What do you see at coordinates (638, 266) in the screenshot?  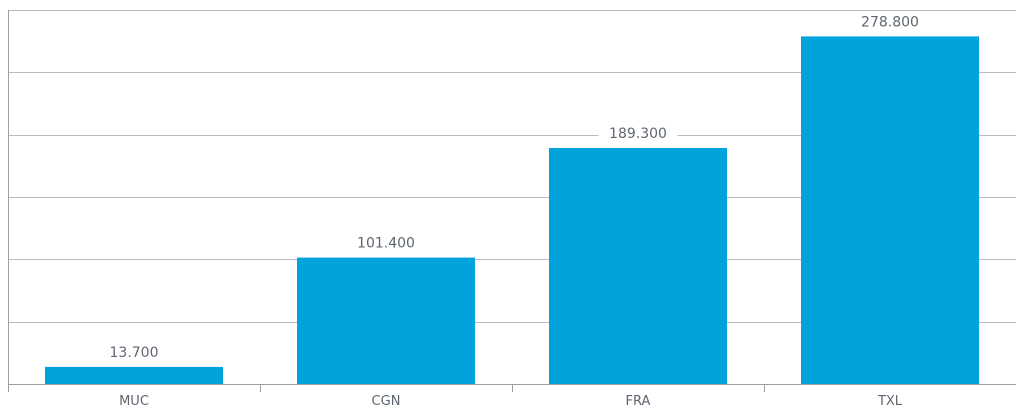 I see `bar-fra` at bounding box center [638, 266].